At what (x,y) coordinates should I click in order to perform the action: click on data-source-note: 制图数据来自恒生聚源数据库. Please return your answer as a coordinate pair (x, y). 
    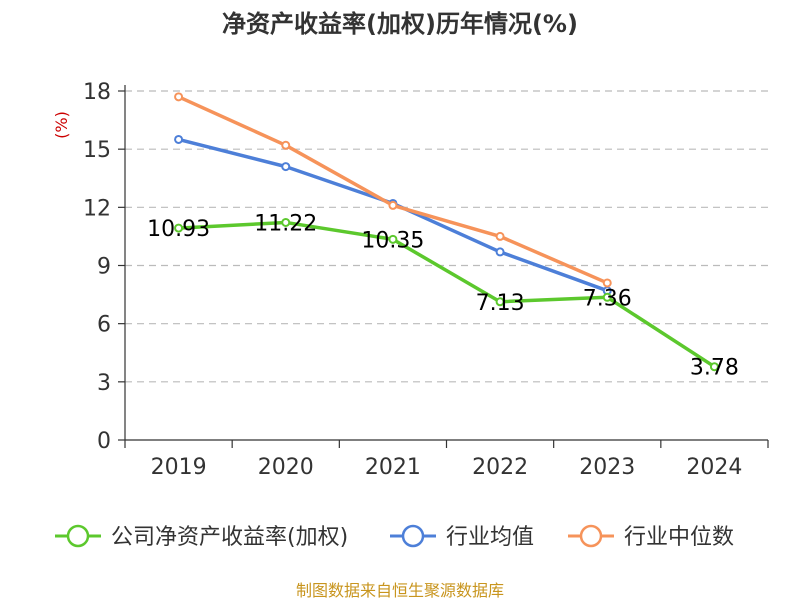
    Looking at the image, I should click on (400, 590).